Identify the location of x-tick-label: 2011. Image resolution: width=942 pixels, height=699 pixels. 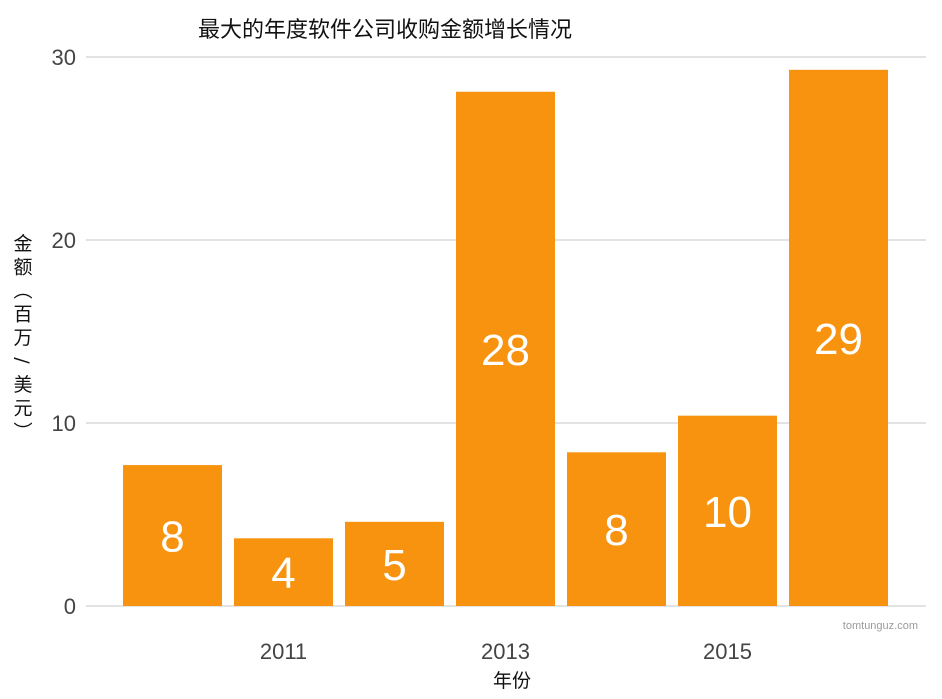
(283, 651).